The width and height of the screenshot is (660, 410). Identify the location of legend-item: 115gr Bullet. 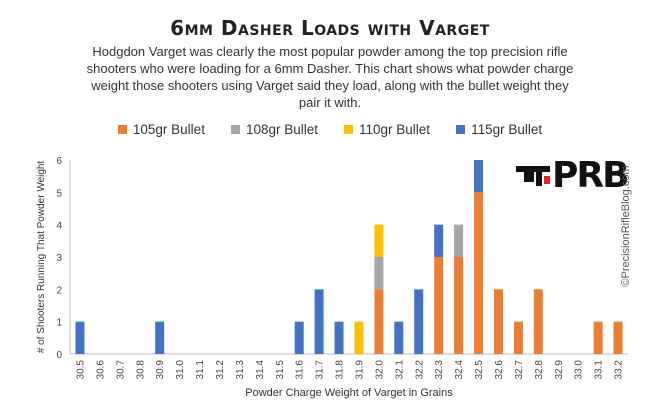
(499, 129).